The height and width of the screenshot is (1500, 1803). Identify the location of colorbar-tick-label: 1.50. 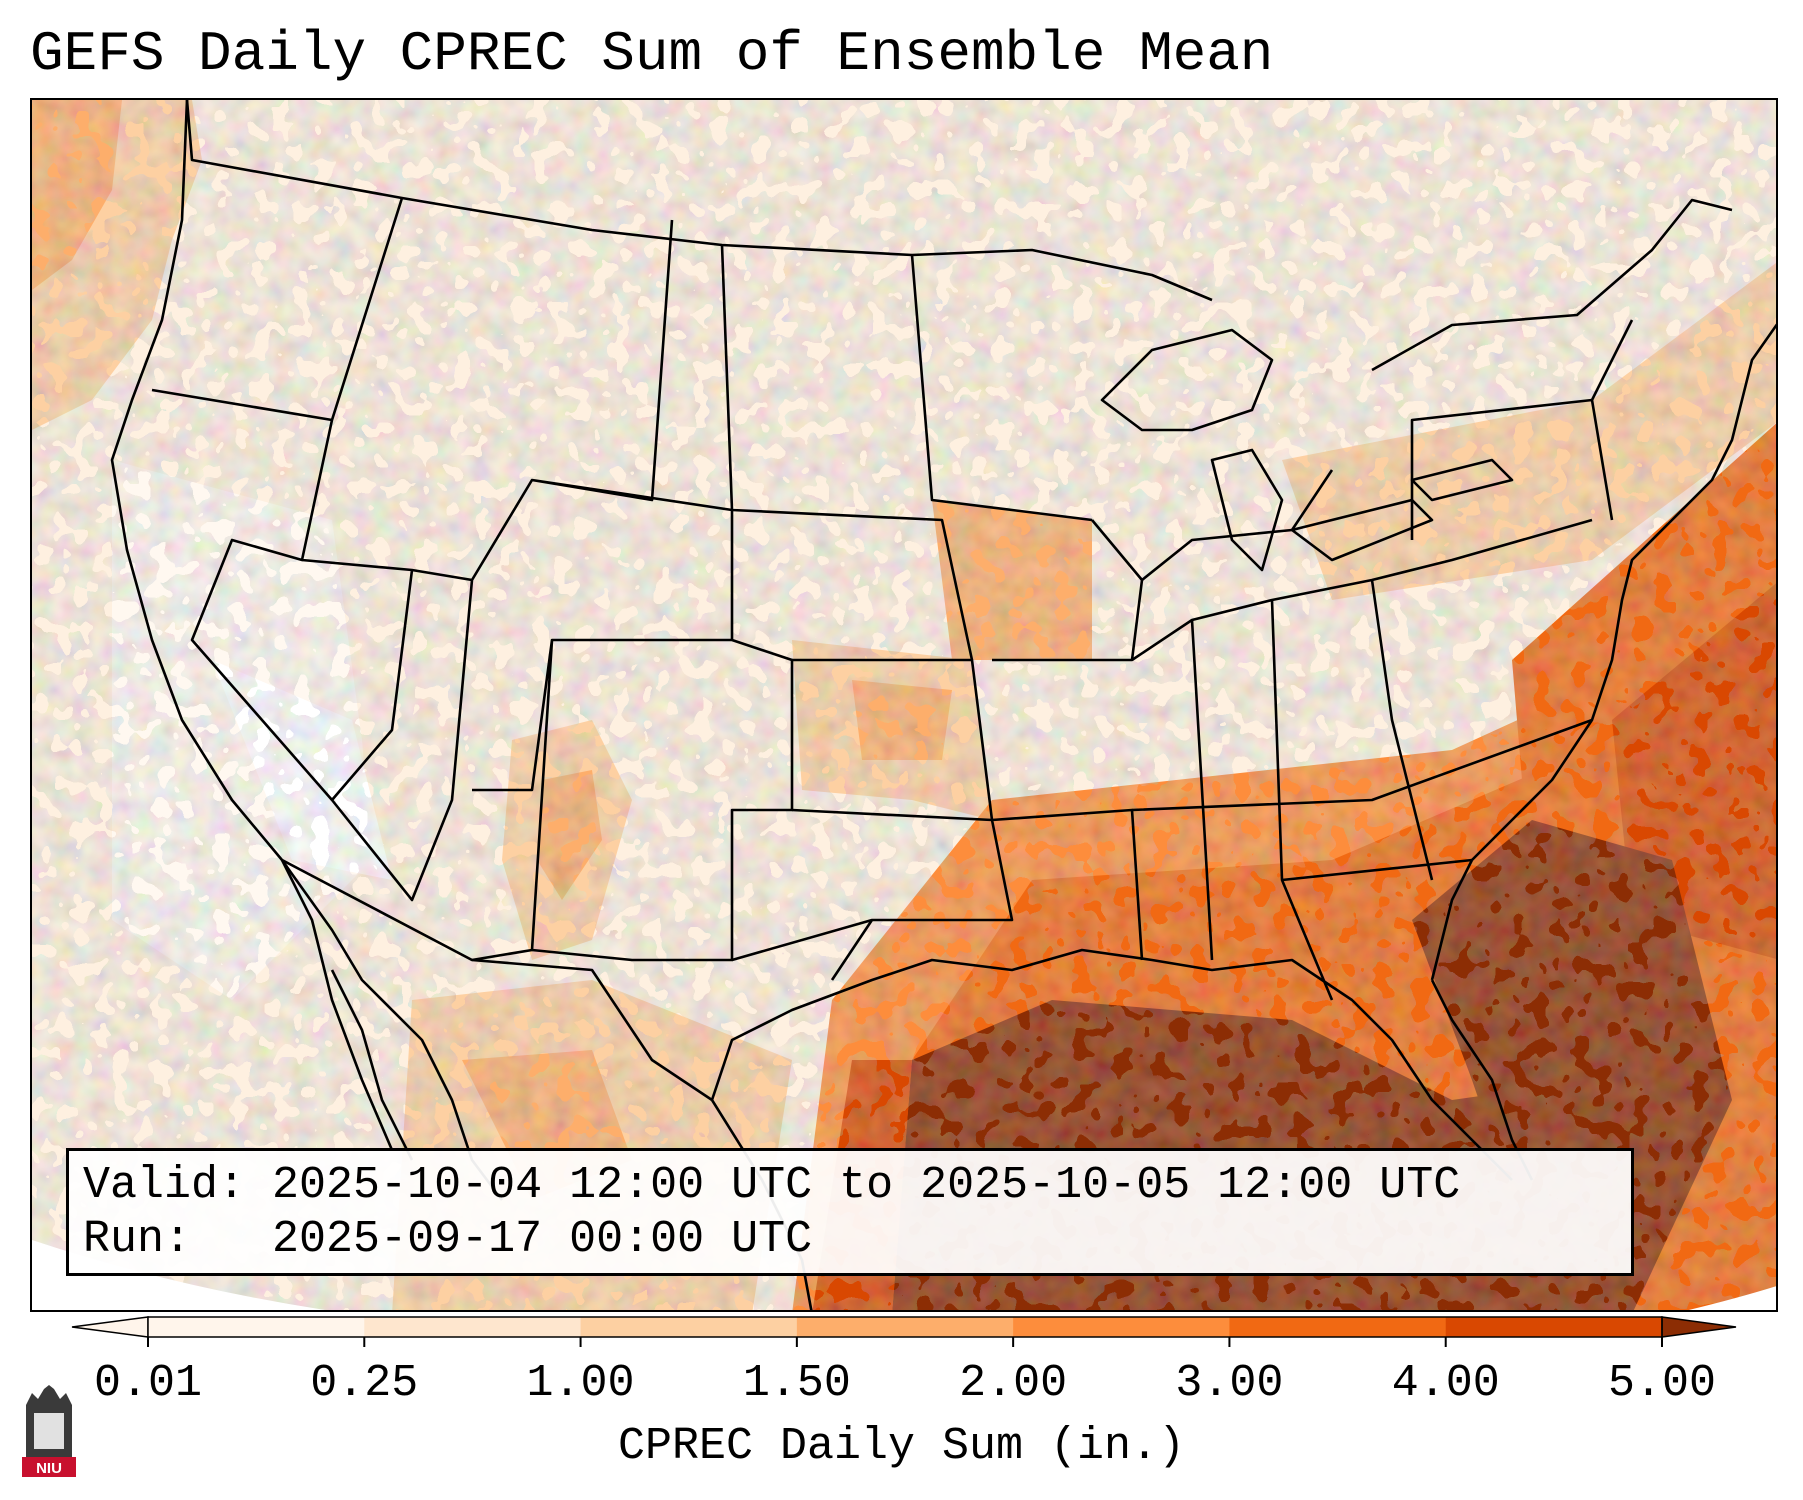
(797, 1383).